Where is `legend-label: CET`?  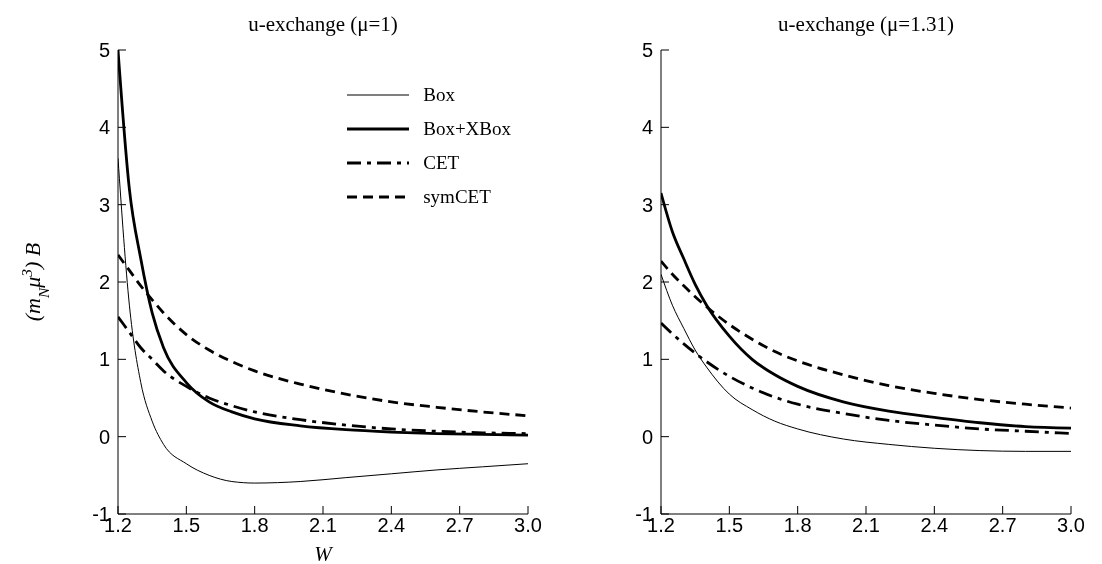 legend-label: CET is located at coordinates (441, 163).